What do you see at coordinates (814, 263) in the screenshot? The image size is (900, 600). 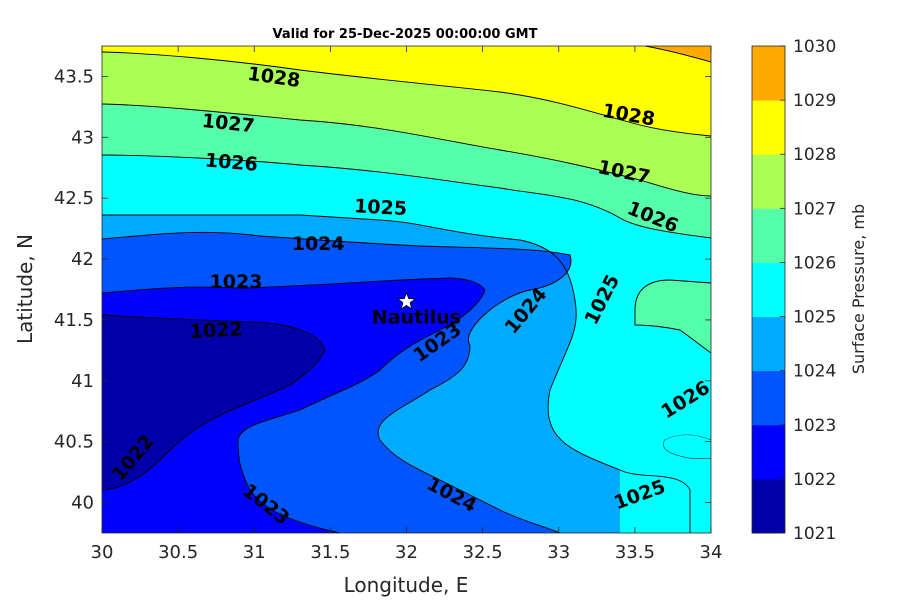 I see `colorbar-tick-label: 1026` at bounding box center [814, 263].